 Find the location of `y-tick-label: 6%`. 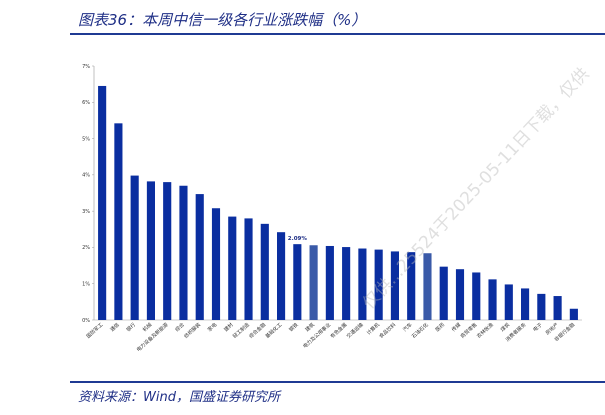

y-tick-label: 6% is located at coordinates (86, 103).